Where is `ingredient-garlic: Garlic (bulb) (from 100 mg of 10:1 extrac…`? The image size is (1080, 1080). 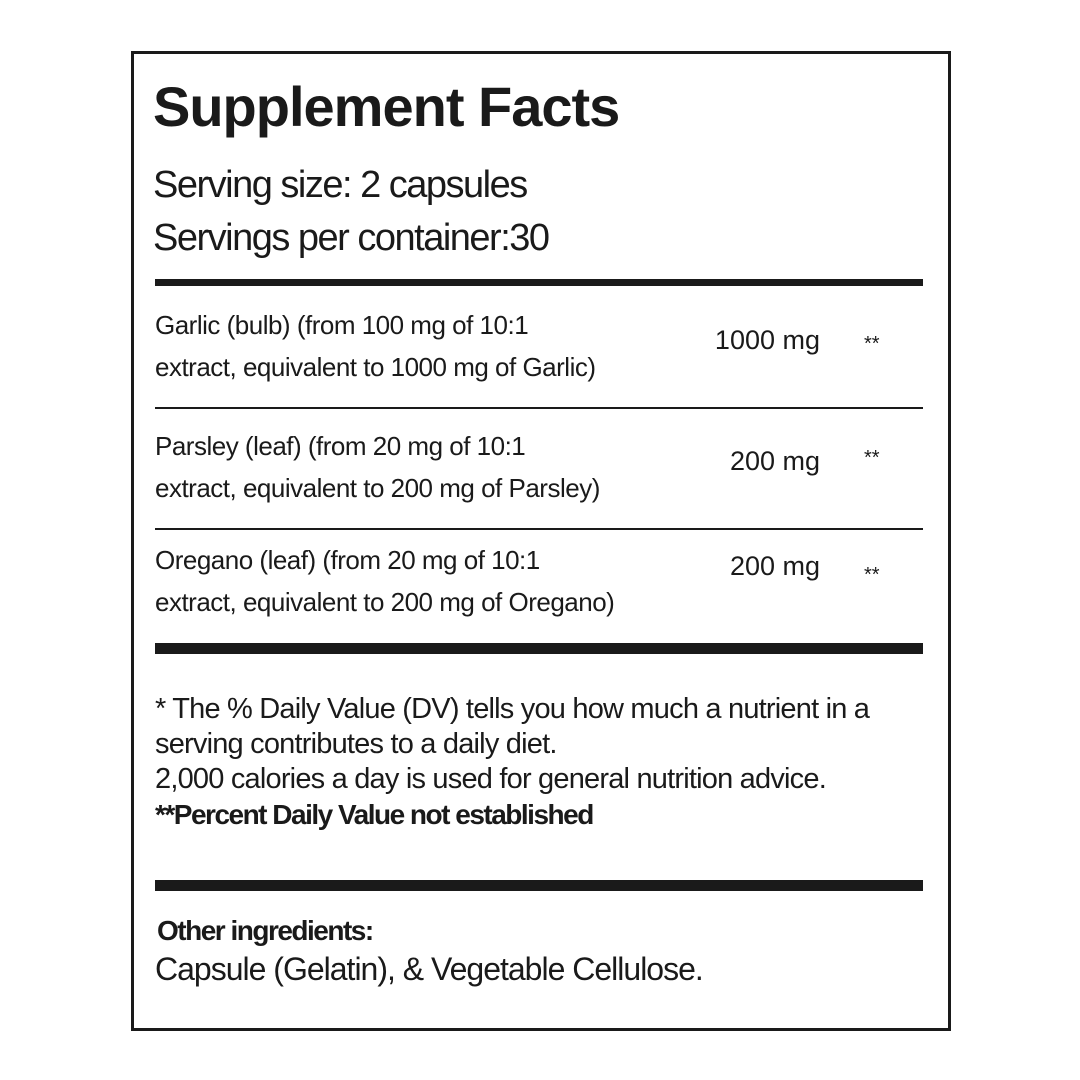 ingredient-garlic: Garlic (bulb) (from 100 mg of 10:1 extrac… is located at coordinates (375, 346).